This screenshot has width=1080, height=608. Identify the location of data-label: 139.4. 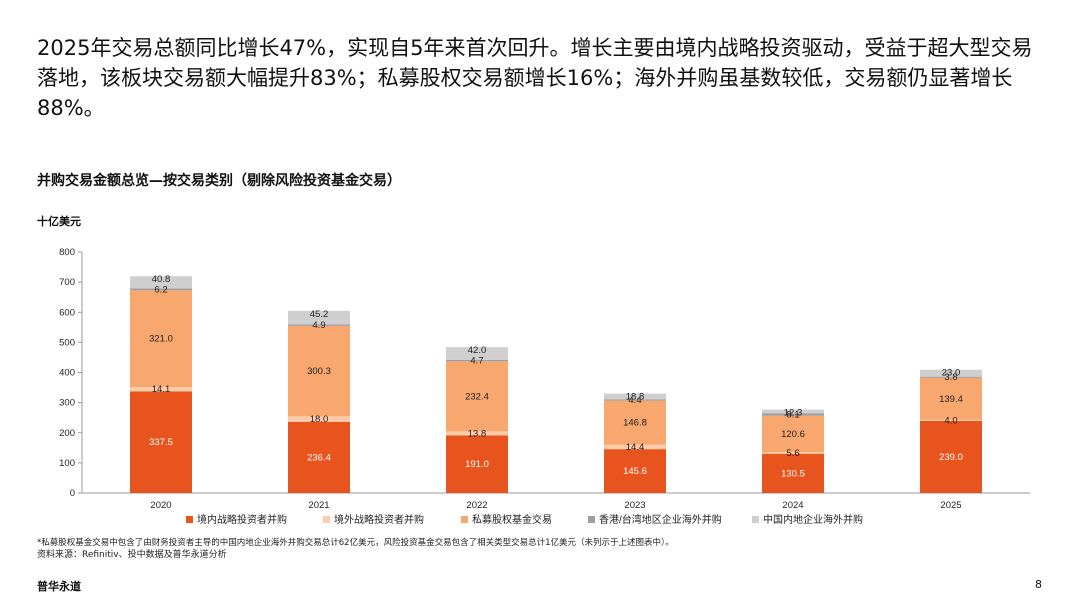
(951, 399).